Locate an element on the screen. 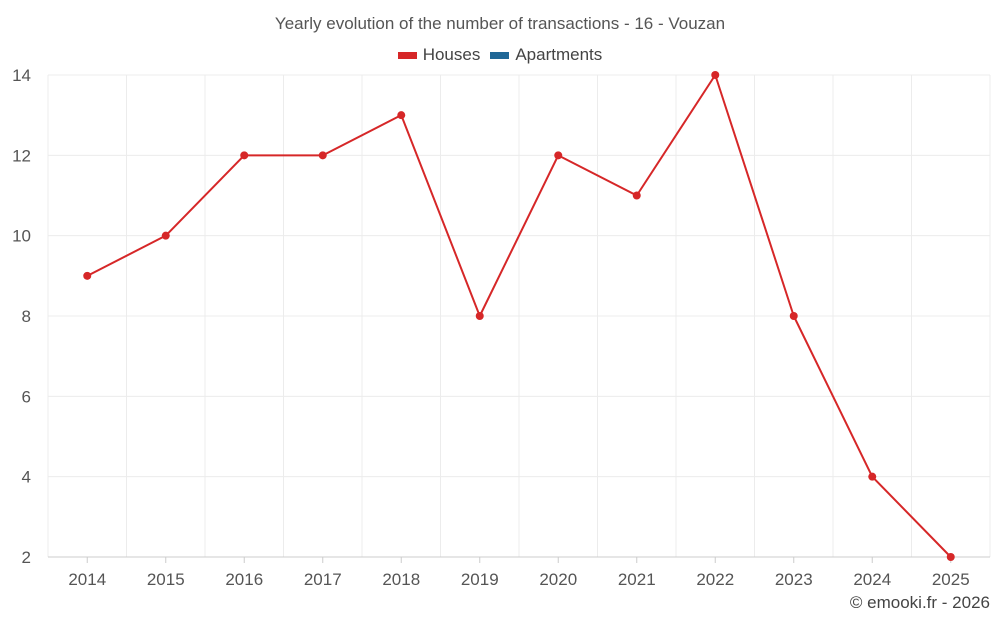  legend-item-apartments: Apartments is located at coordinates (546, 55).